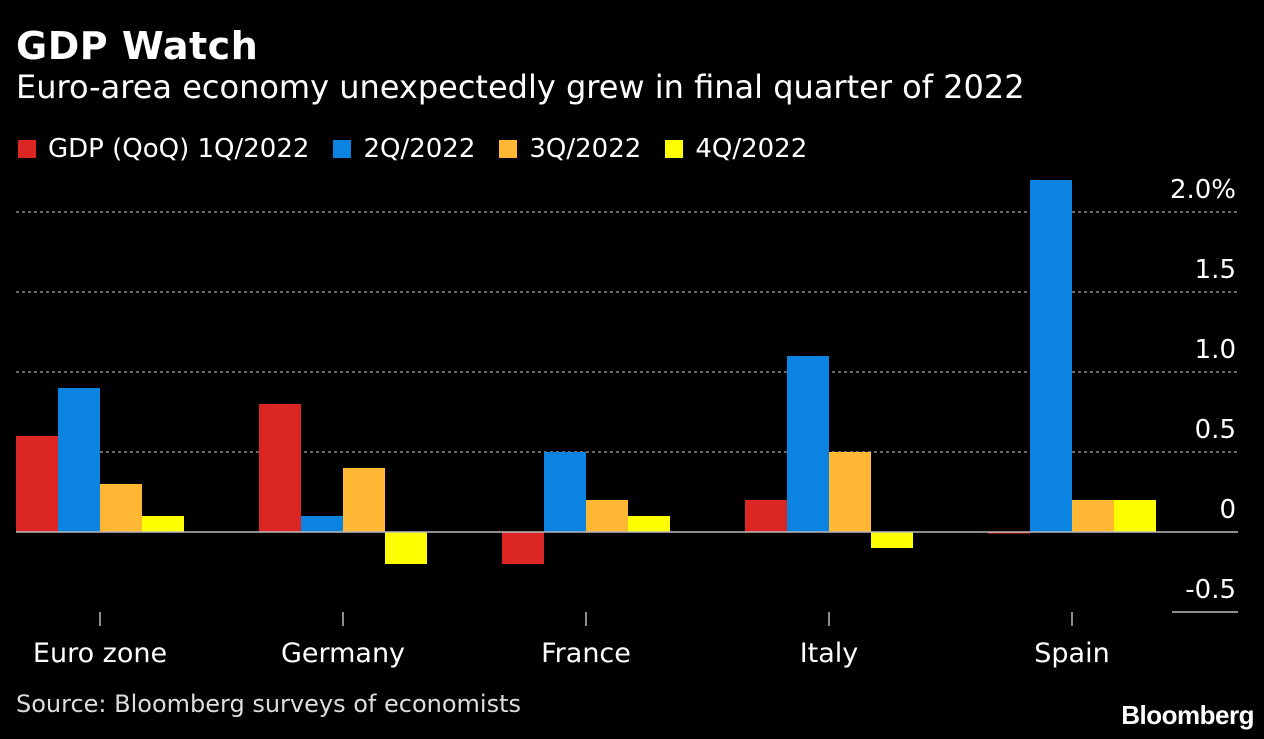 This screenshot has width=1264, height=739. Describe the element at coordinates (829, 653) in the screenshot. I see `x-tick-label-3: Italy` at that location.